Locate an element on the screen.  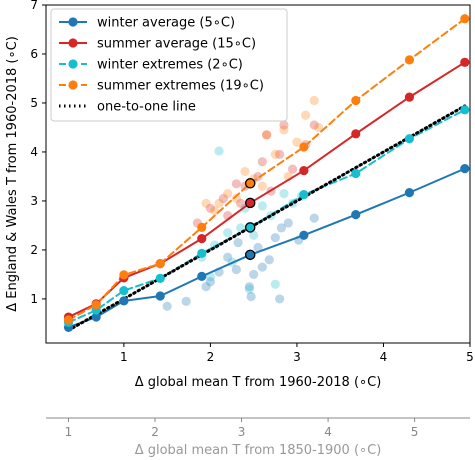
y-tick-label-1: 2 is located at coordinates (34, 250).